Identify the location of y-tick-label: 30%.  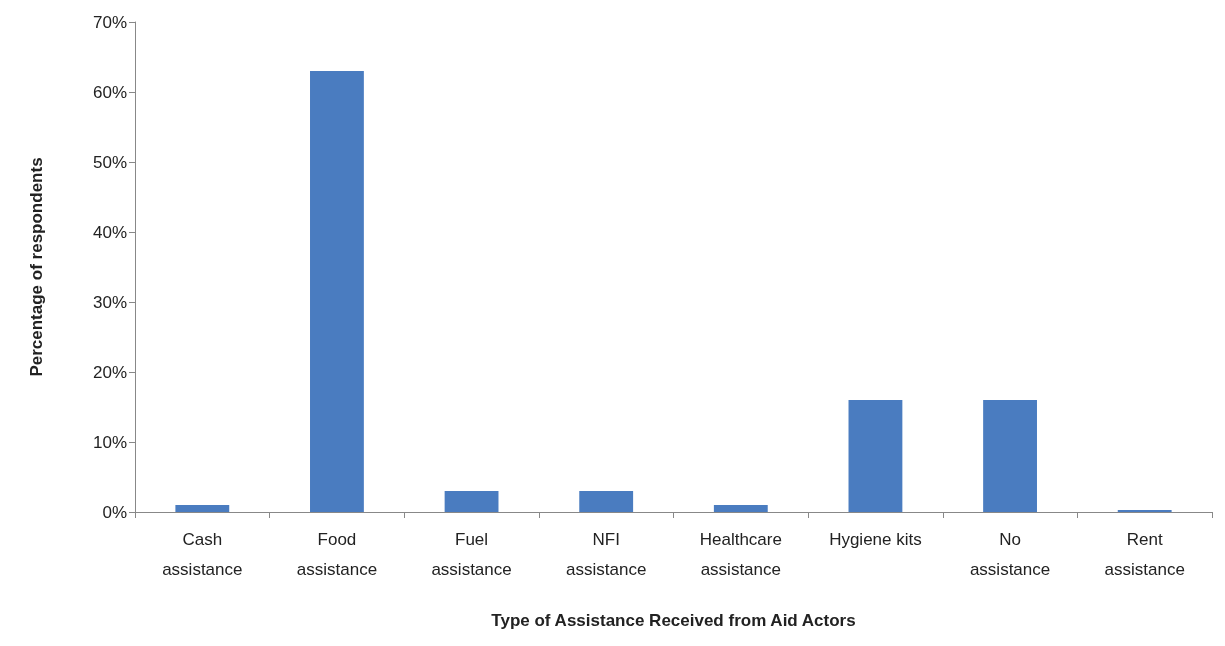
(109, 302).